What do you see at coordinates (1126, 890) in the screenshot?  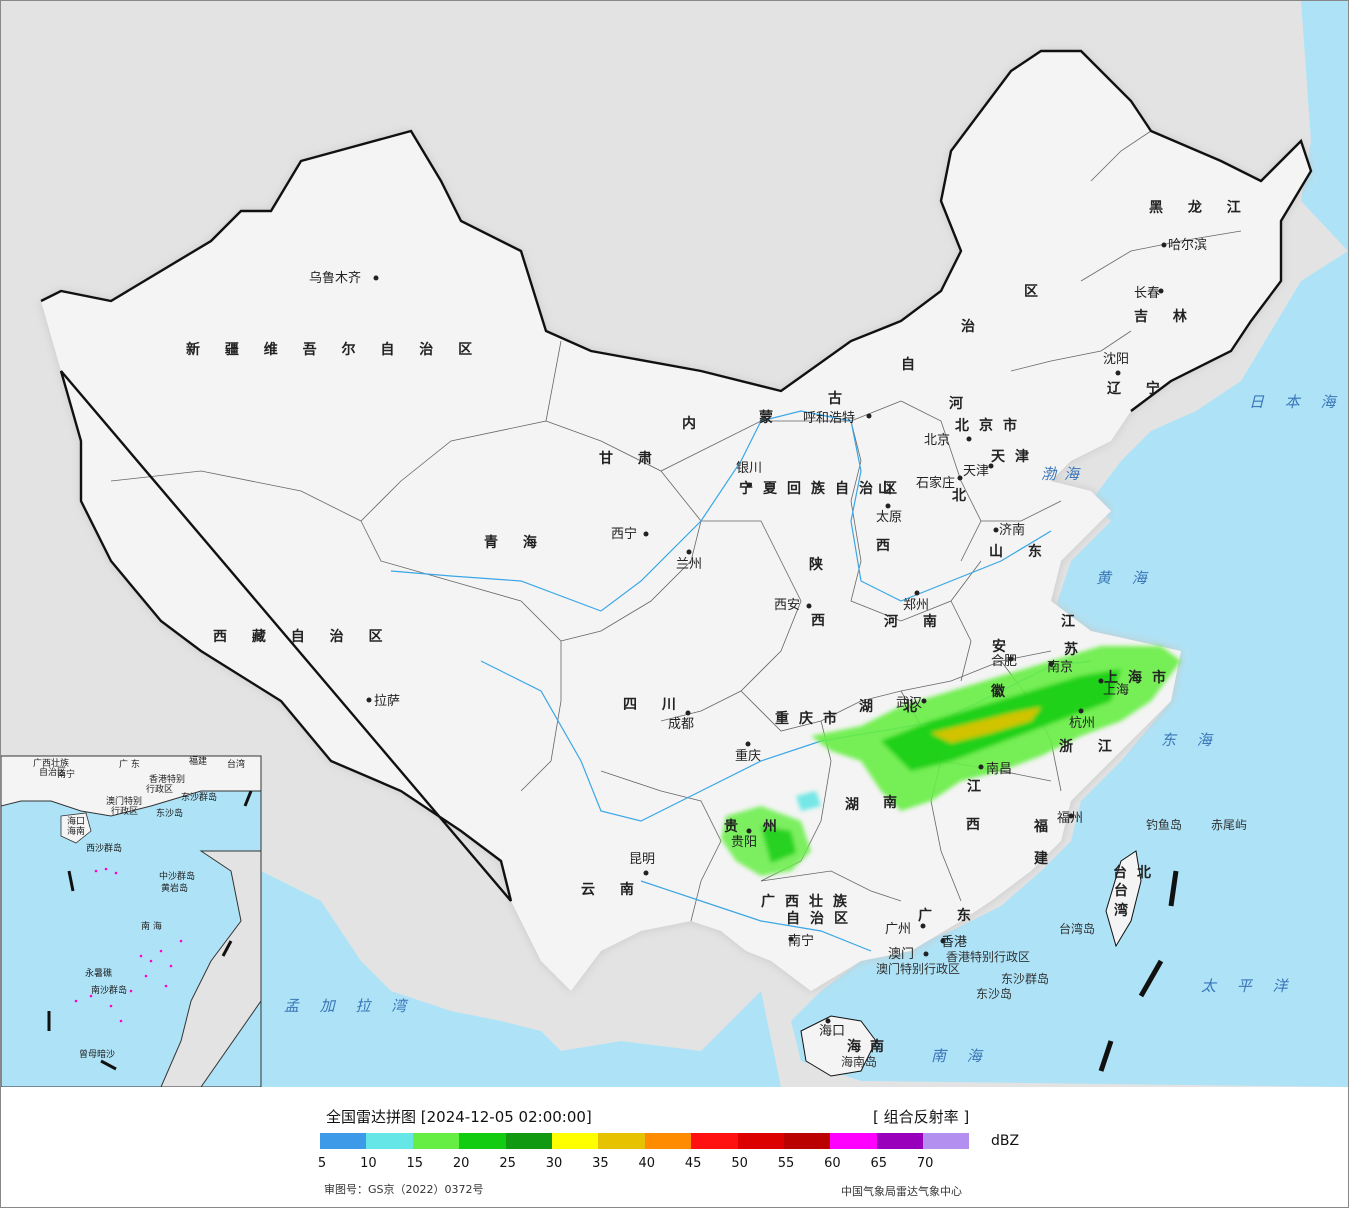 I see `province-label: 台` at bounding box center [1126, 890].